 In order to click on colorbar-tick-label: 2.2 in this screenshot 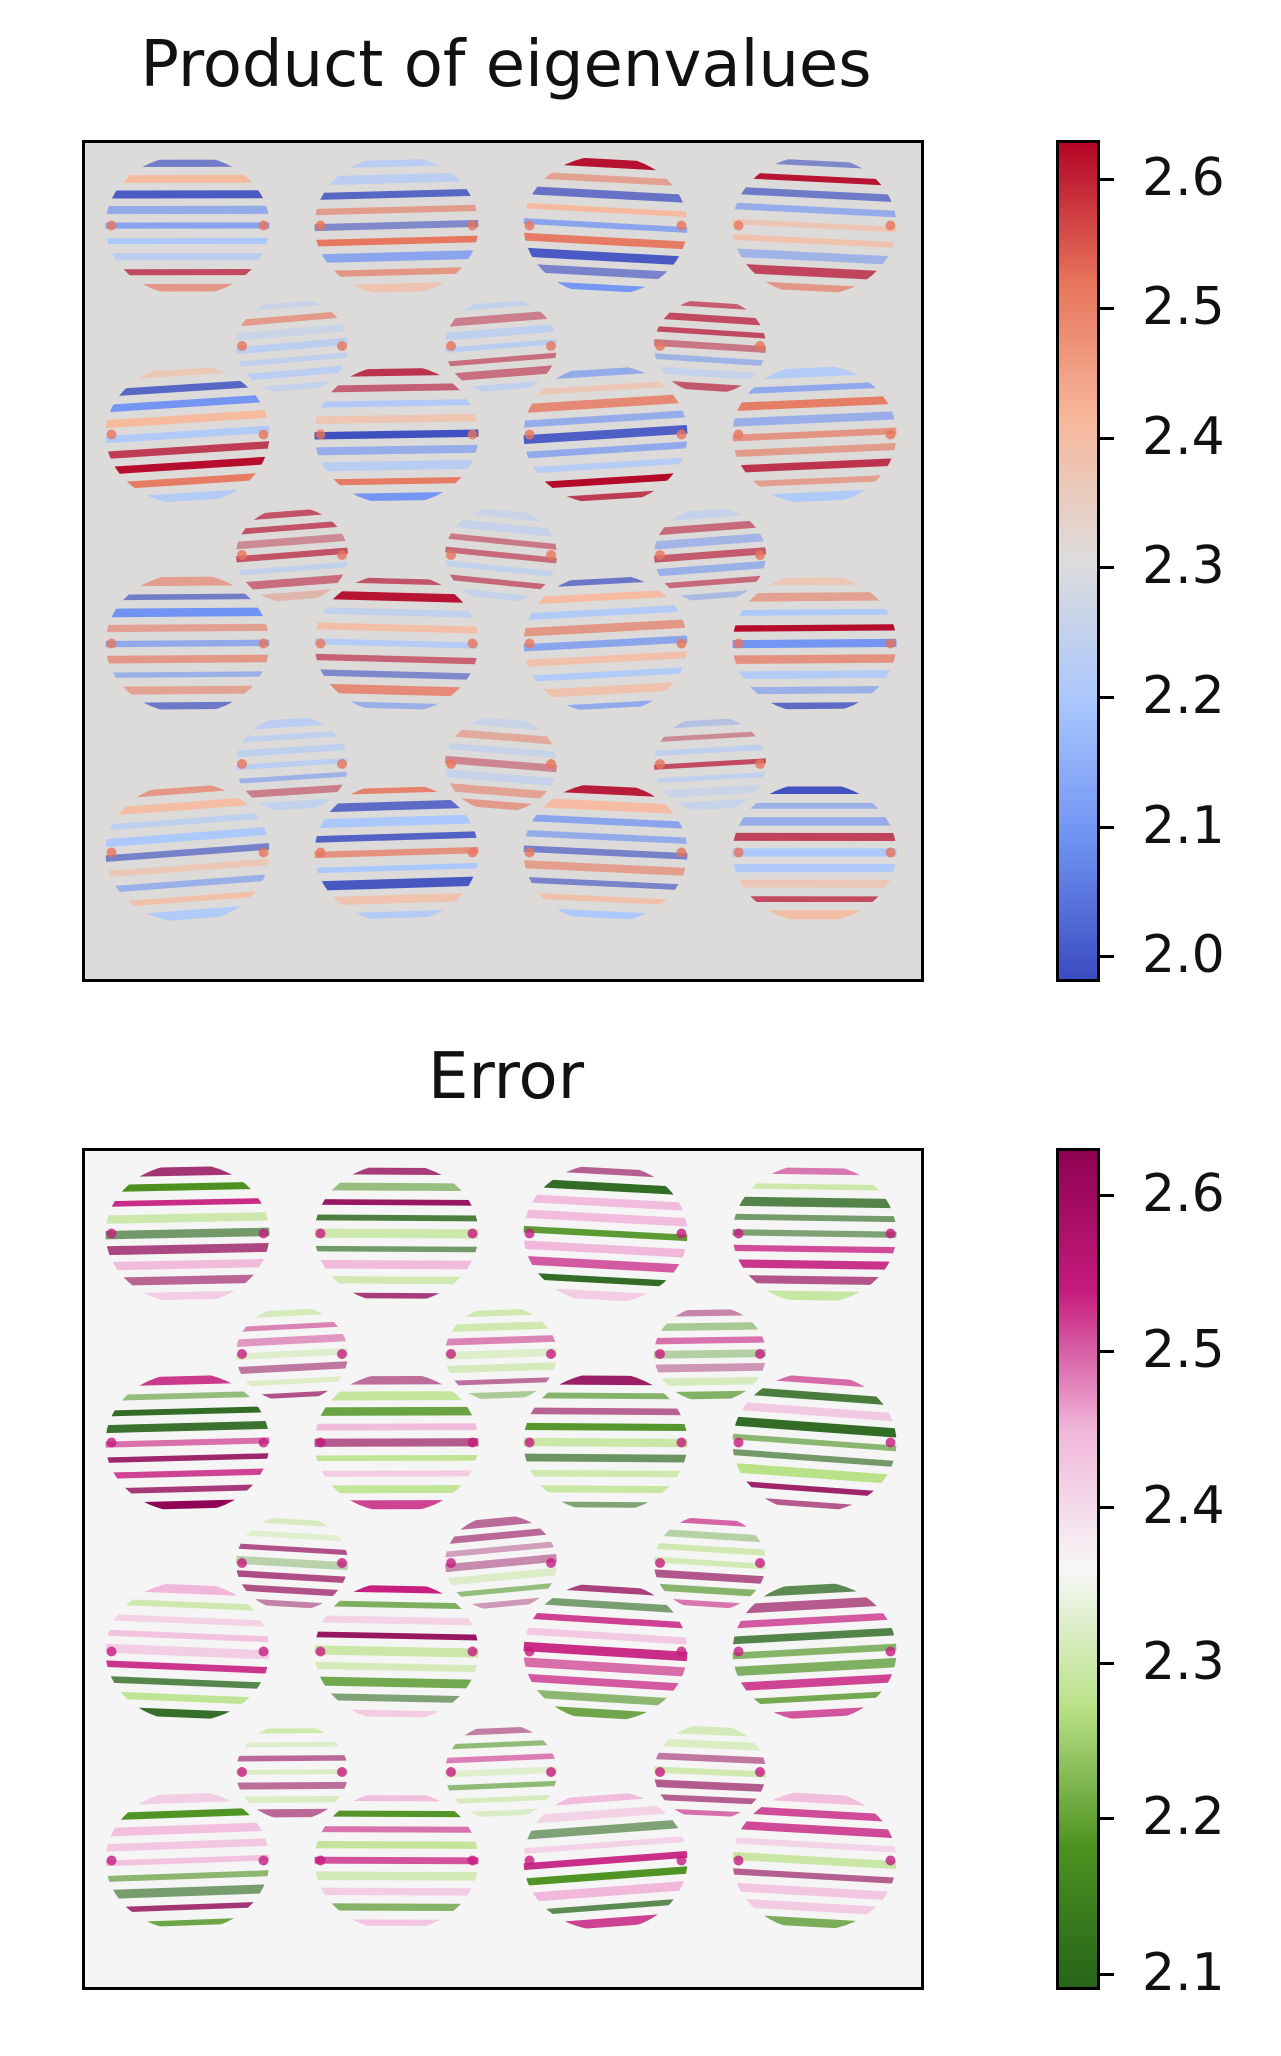, I will do `click(1183, 696)`.